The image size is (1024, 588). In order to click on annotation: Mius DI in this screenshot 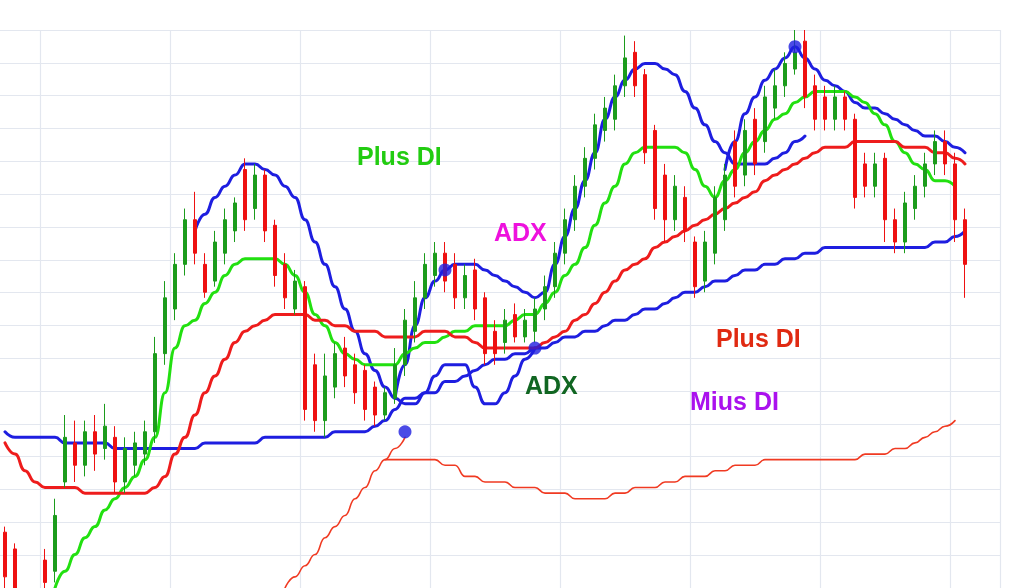, I will do `click(734, 400)`.